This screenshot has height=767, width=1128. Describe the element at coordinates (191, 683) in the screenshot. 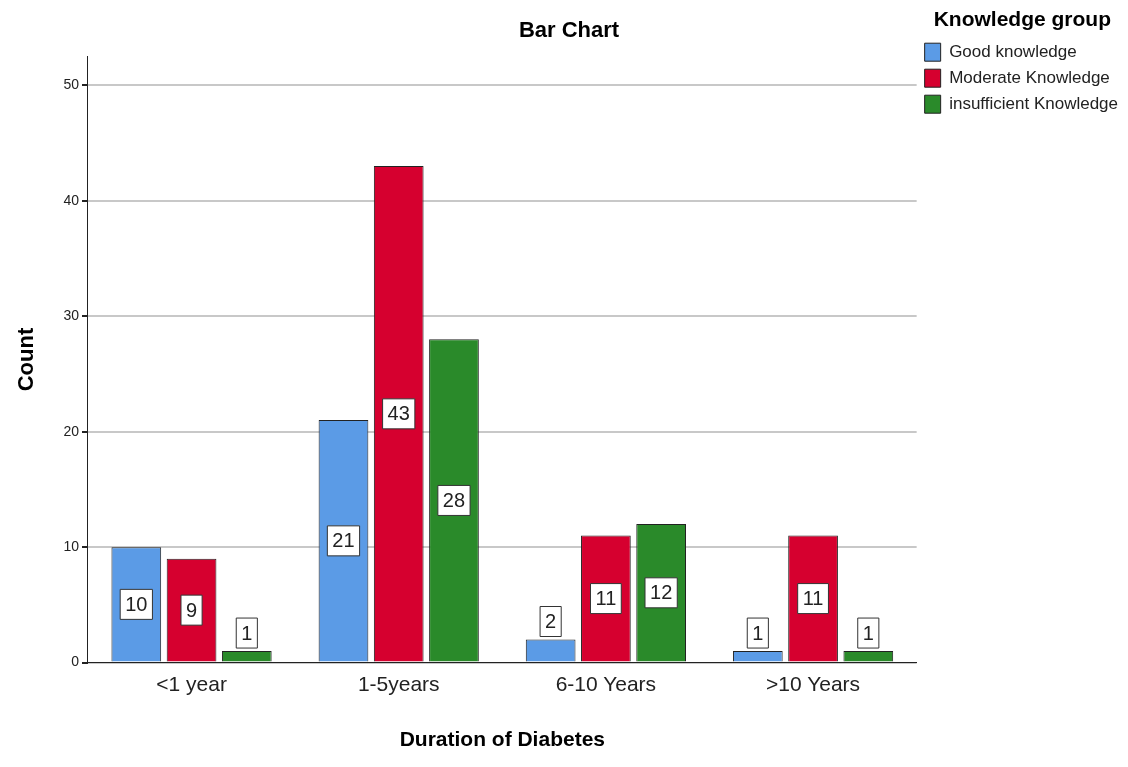

I see `x-tick-label: <1 year` at that location.